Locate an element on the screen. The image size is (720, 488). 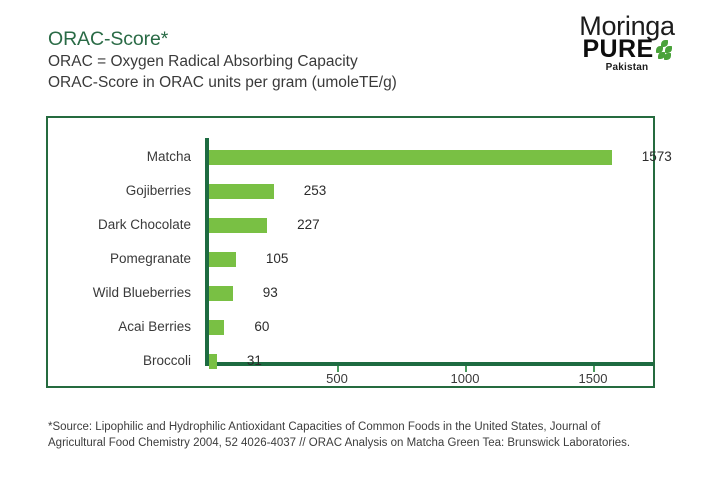
x-tick-label: 1500 is located at coordinates (593, 378).